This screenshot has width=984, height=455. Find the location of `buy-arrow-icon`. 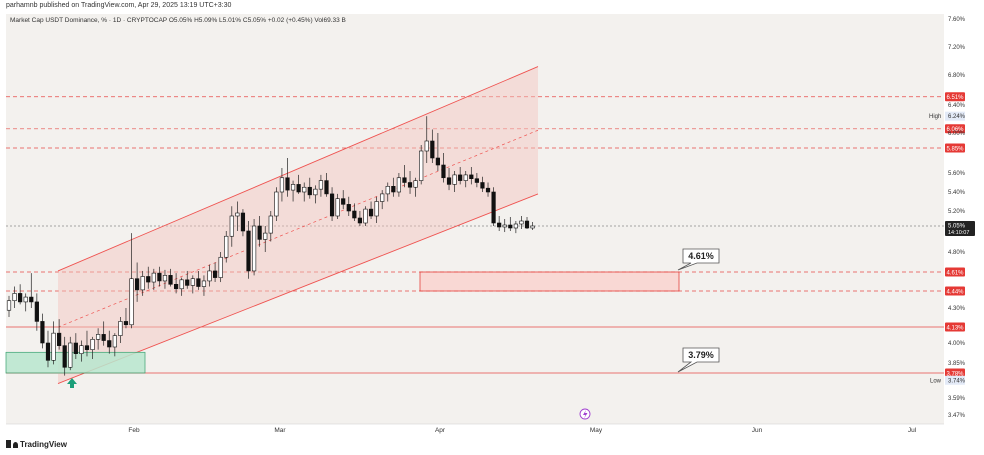

buy-arrow-icon is located at coordinates (72, 383).